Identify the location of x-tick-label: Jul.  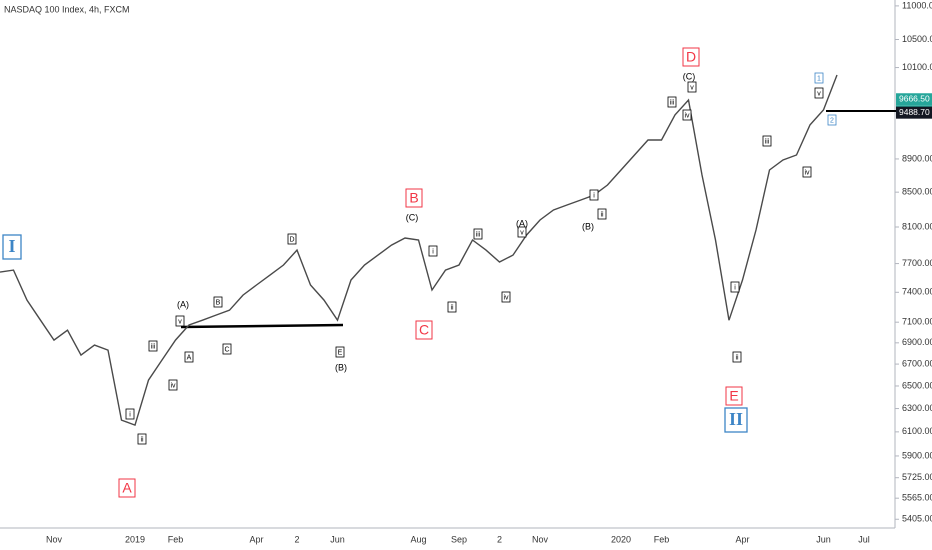
(864, 539).